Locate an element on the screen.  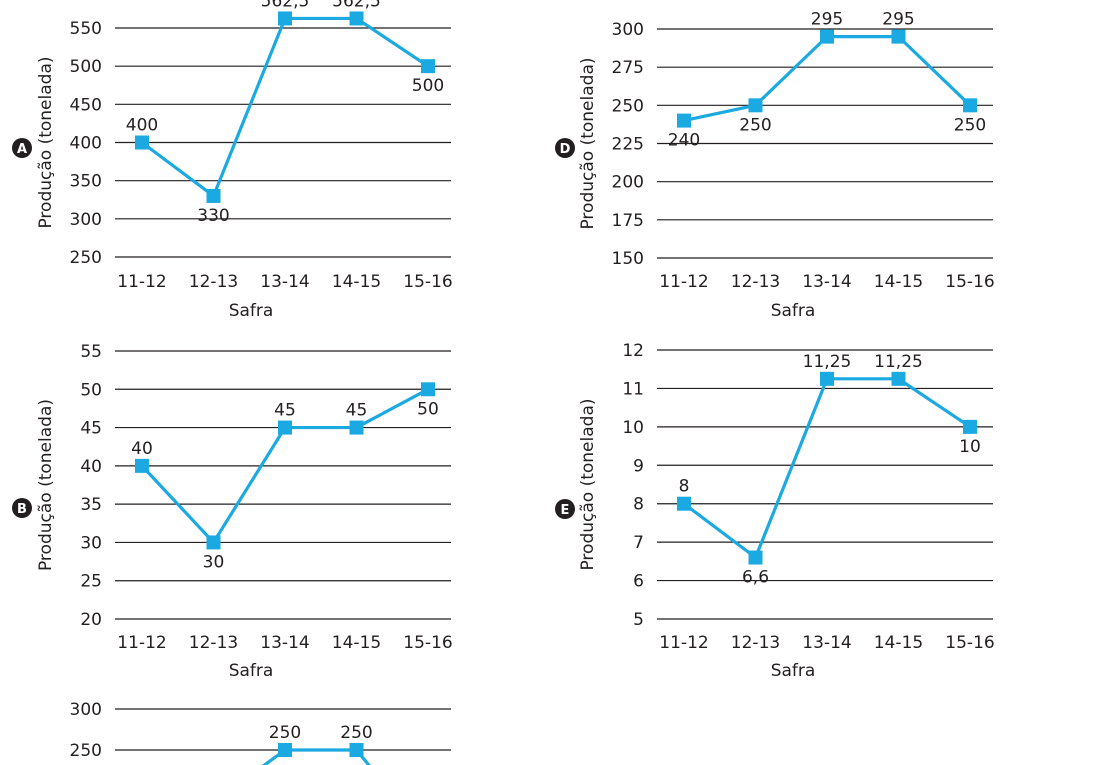
data-label: 240 is located at coordinates (684, 141).